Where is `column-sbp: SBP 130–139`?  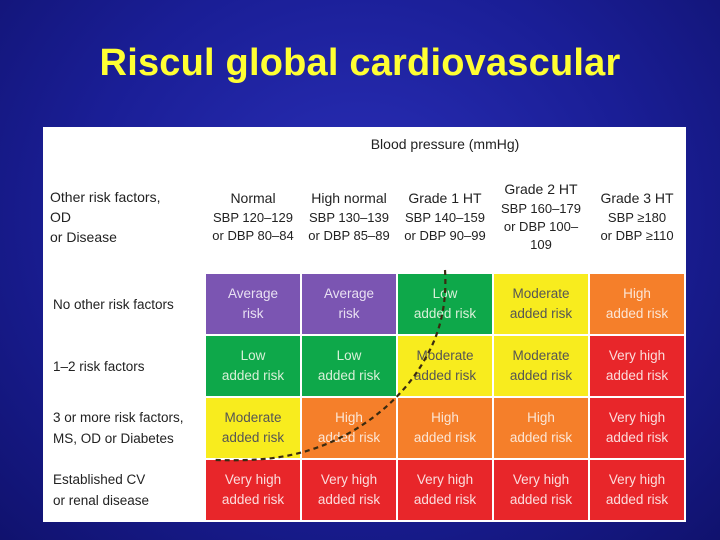
column-sbp: SBP 130–139 is located at coordinates (349, 217).